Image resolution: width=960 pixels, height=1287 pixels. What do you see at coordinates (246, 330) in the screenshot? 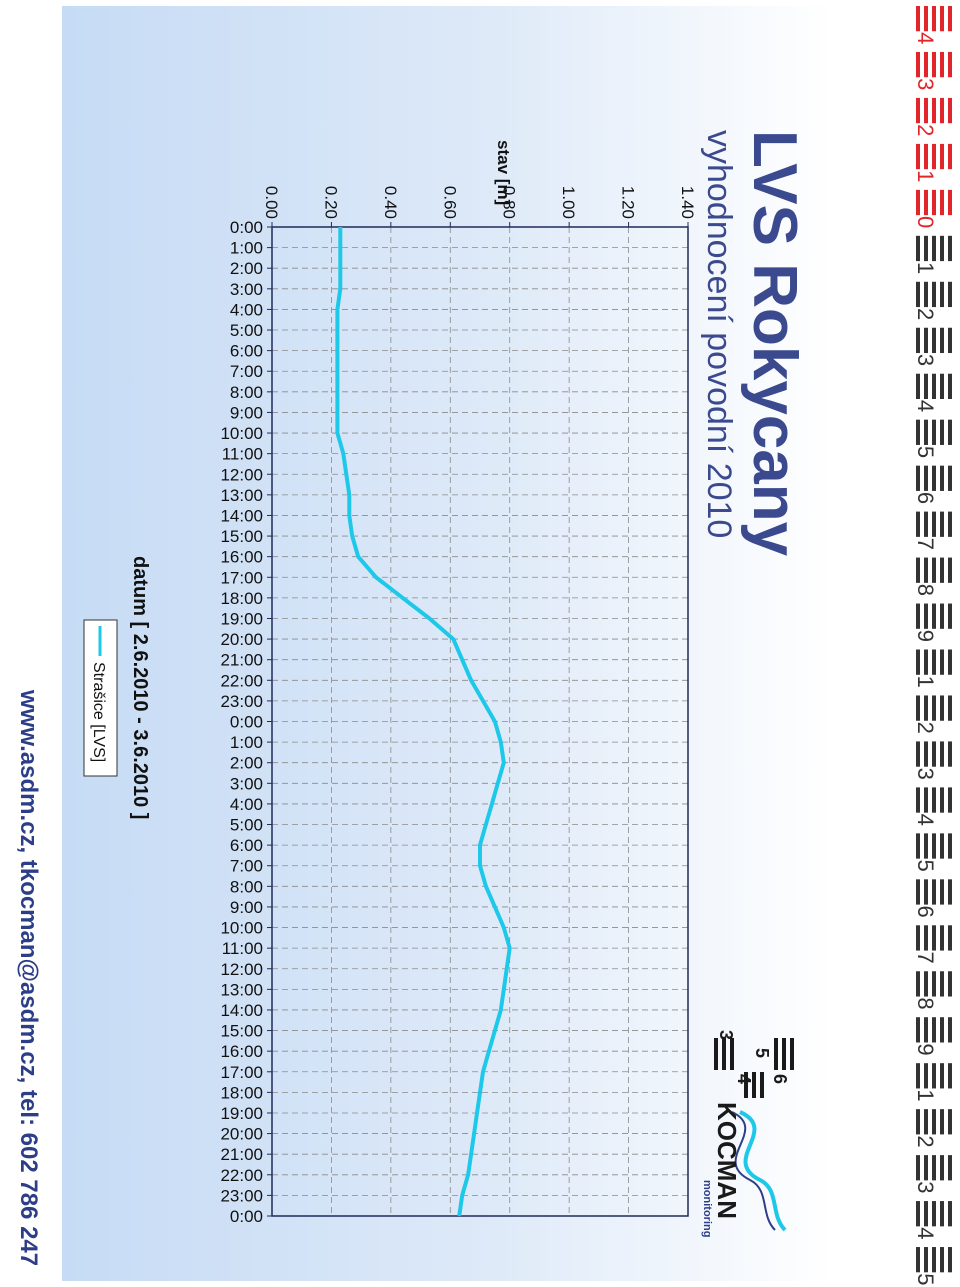
I see `x-tick-label: 5:00` at bounding box center [246, 330].